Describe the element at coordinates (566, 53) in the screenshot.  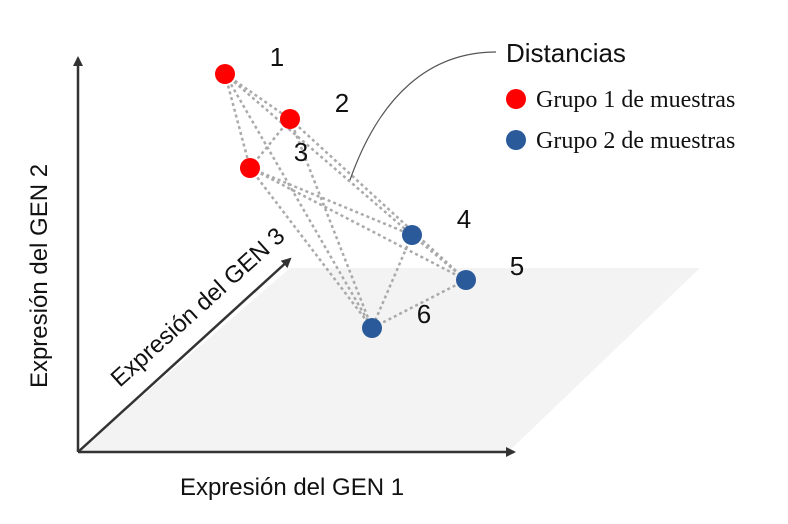
I see `distances-label: Distancias` at that location.